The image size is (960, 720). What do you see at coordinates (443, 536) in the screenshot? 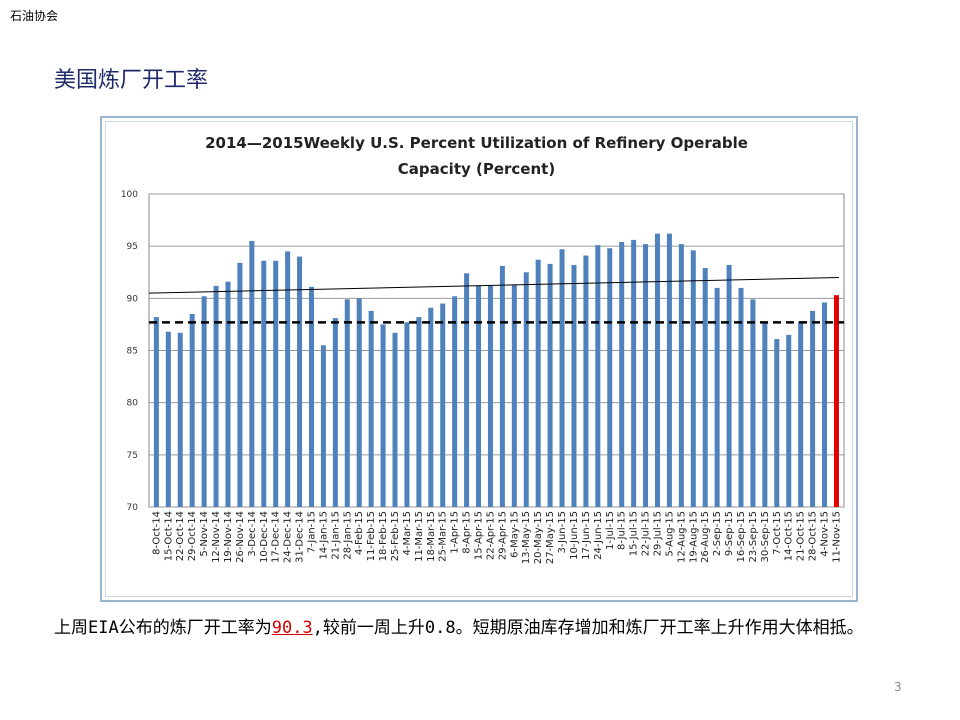
I see `x-tick-label: 25-Mar-15` at bounding box center [443, 536].